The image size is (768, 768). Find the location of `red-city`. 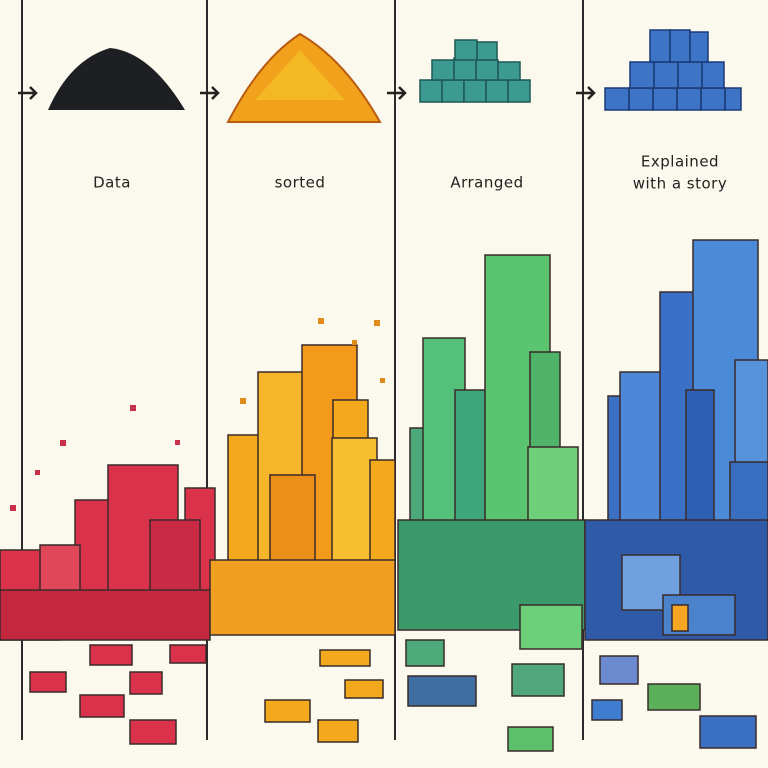

red-city is located at coordinates (108, 604).